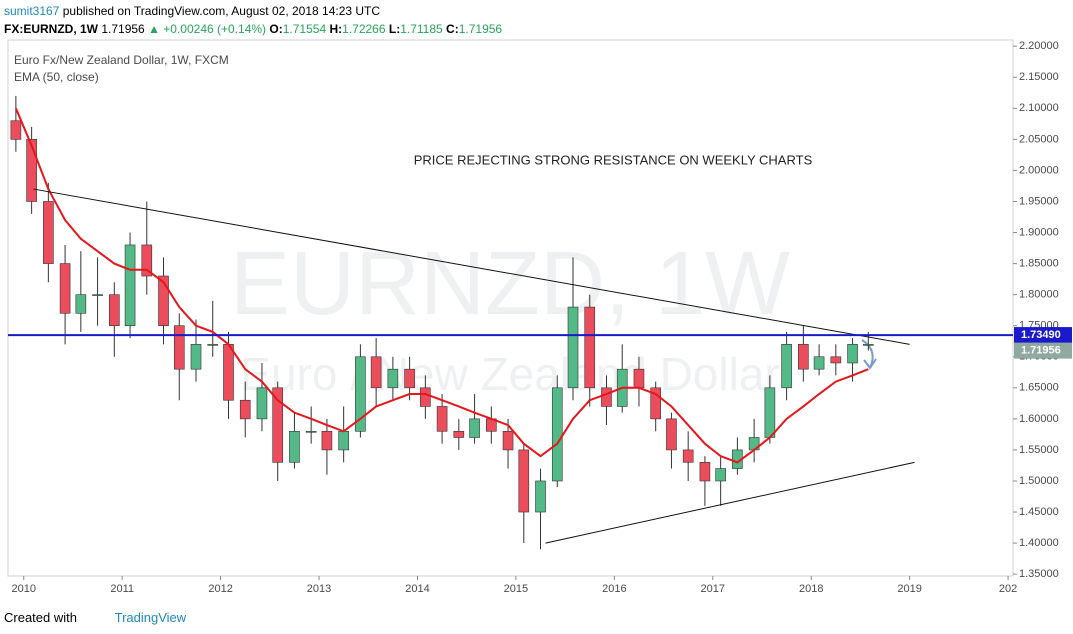 This screenshot has width=1073, height=634. I want to click on footer: Created with TradingView, so click(95, 617).